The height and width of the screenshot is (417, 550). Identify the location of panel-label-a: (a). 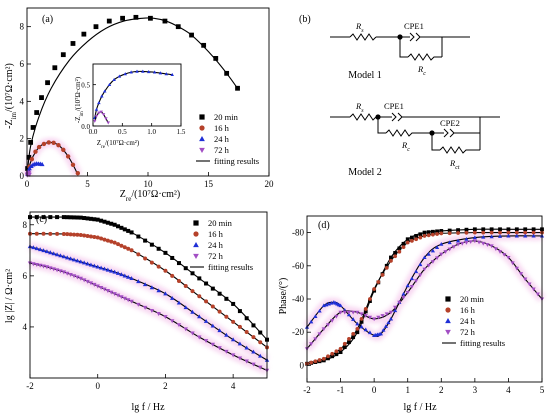
(47, 19).